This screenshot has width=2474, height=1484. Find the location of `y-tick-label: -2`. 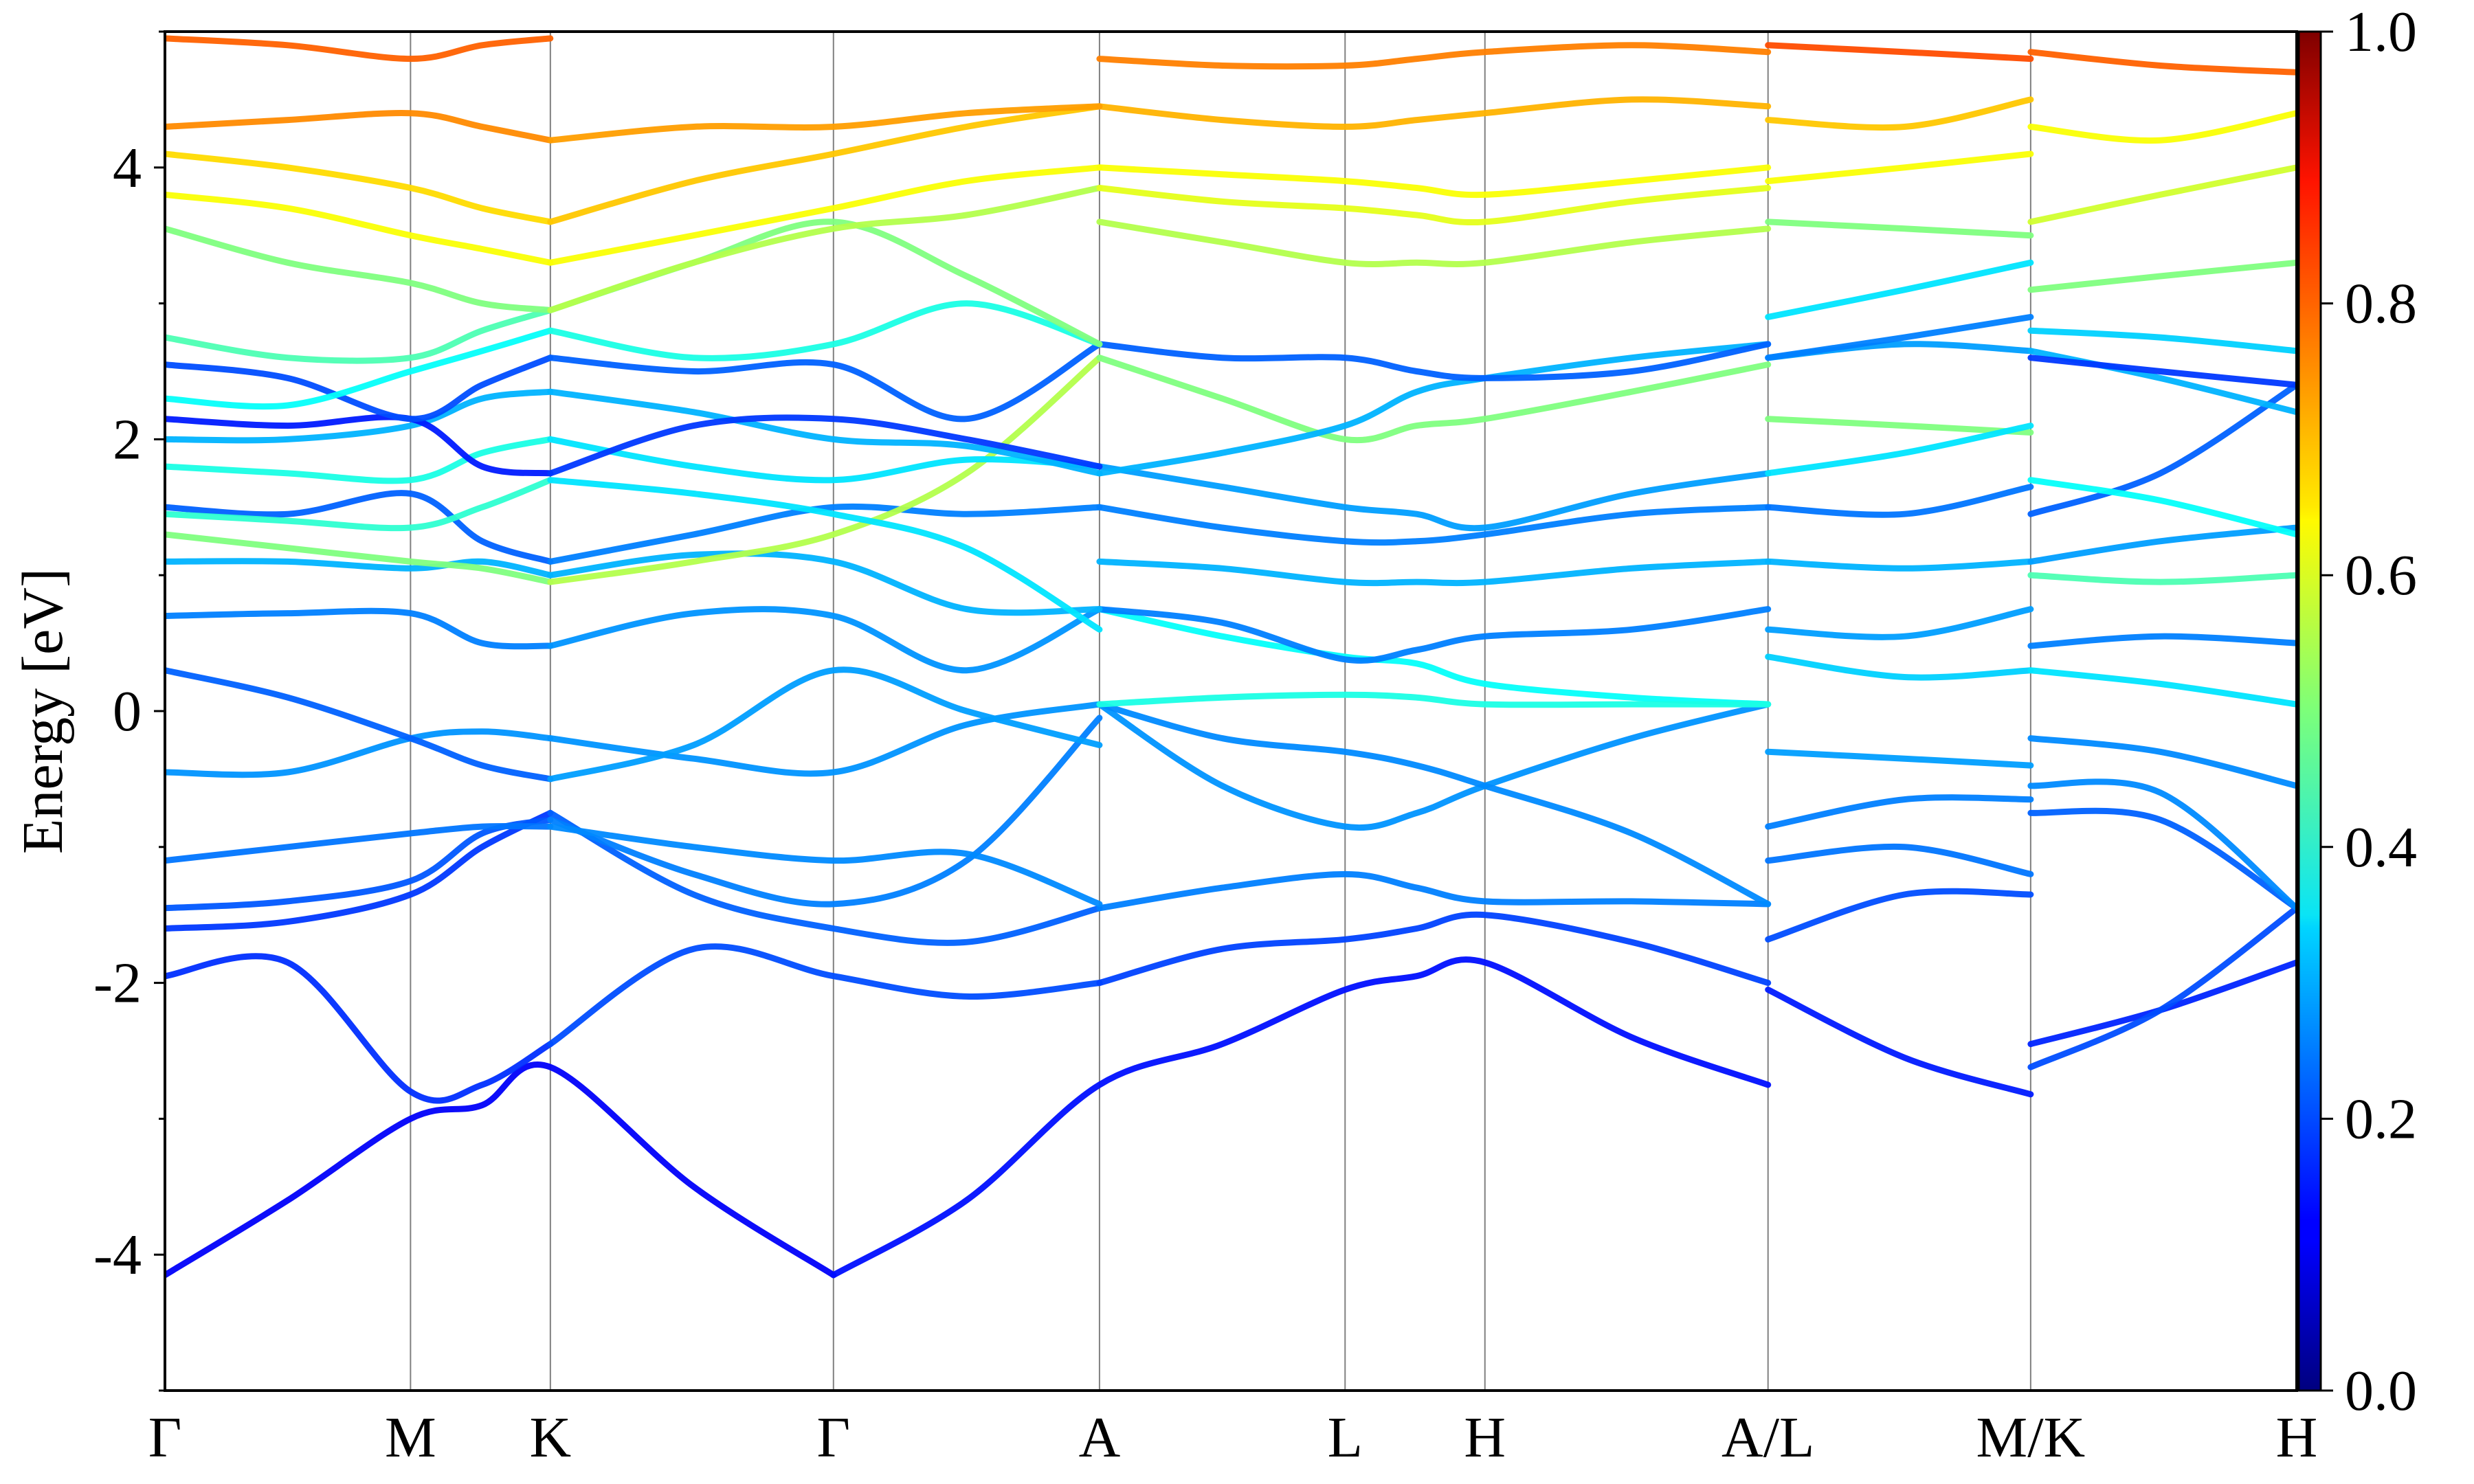

y-tick-label: -2 is located at coordinates (117, 983).